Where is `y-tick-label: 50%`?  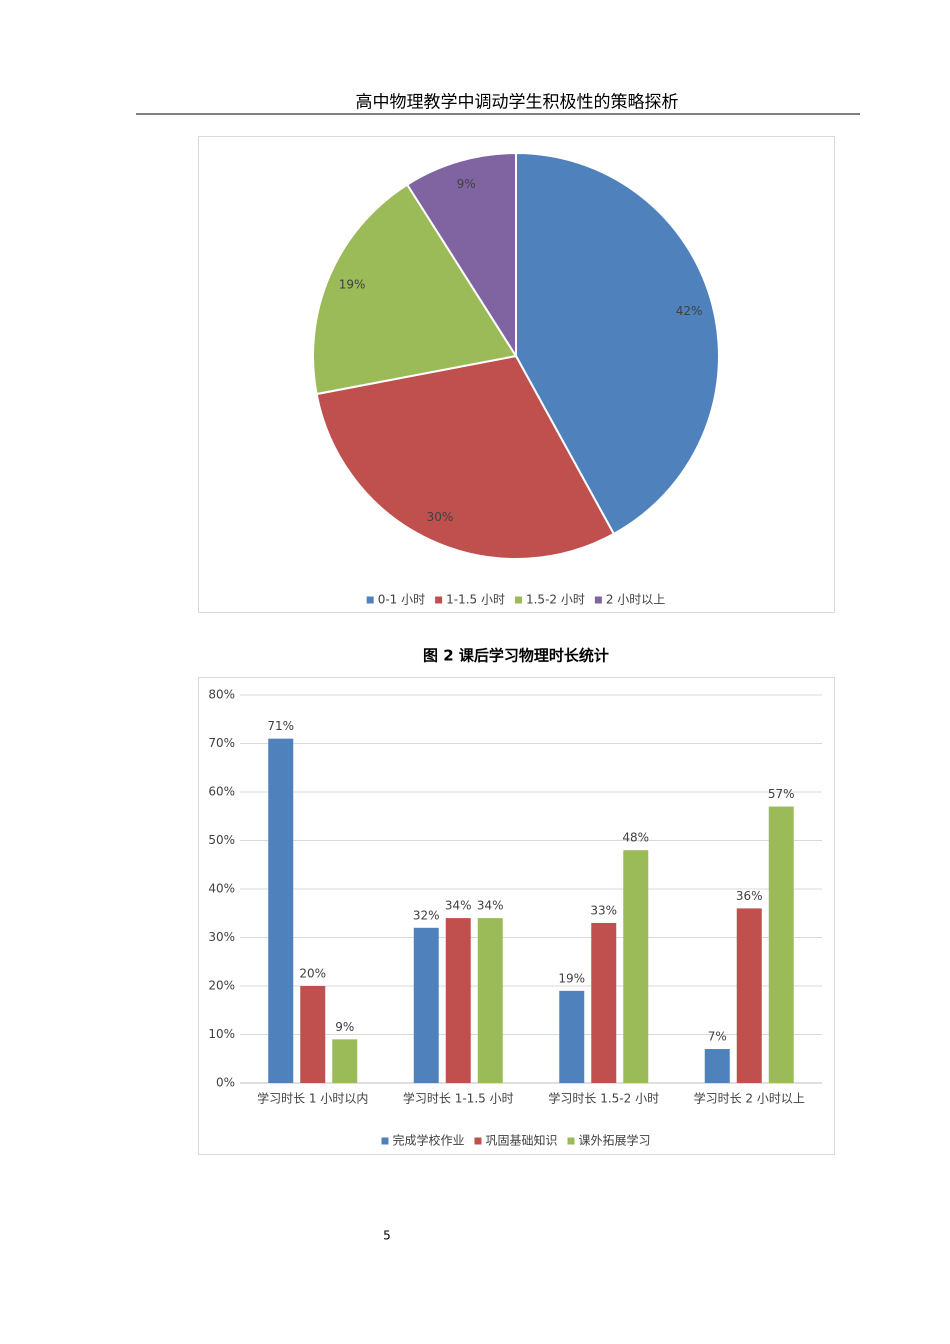 y-tick-label: 50% is located at coordinates (221, 840).